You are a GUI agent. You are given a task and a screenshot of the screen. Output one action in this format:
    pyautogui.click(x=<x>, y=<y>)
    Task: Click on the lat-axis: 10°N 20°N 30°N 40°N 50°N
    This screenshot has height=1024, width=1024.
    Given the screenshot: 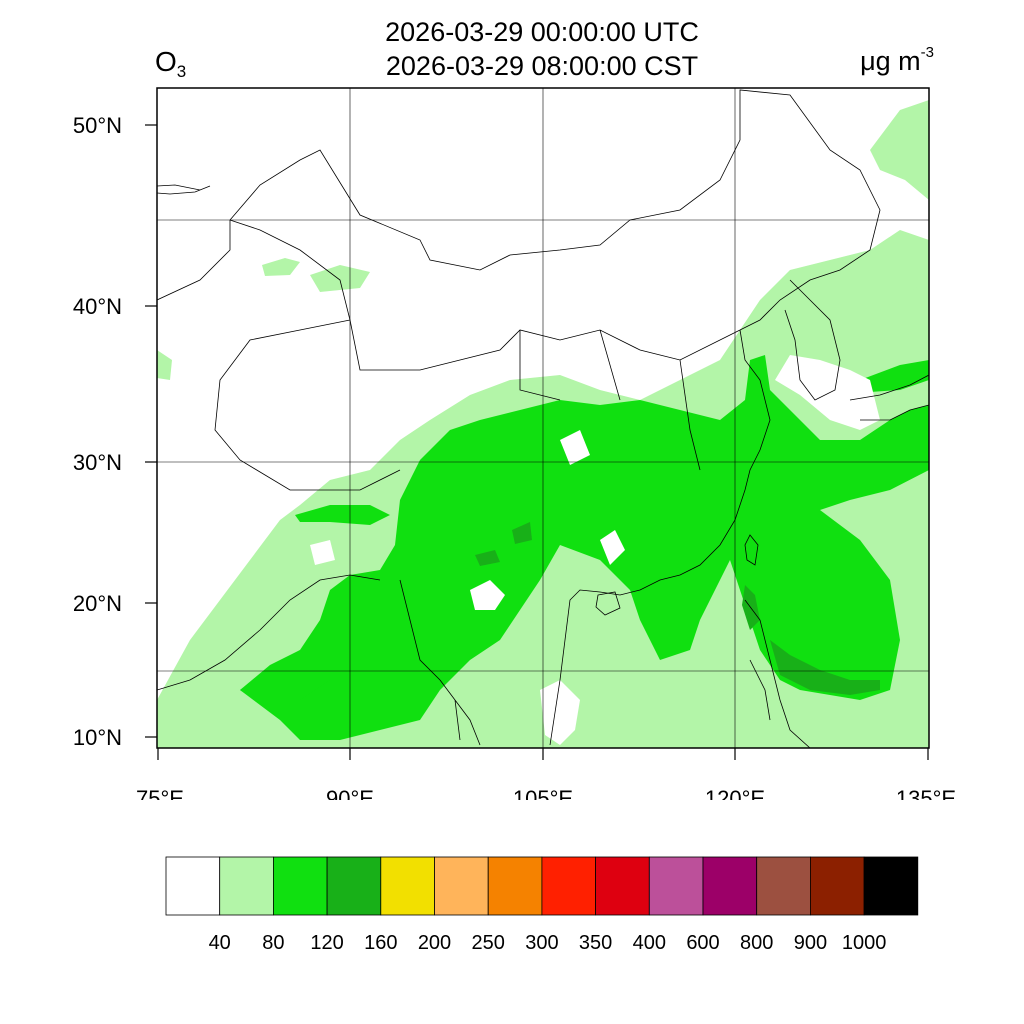 What is the action you would take?
    pyautogui.click(x=115, y=431)
    